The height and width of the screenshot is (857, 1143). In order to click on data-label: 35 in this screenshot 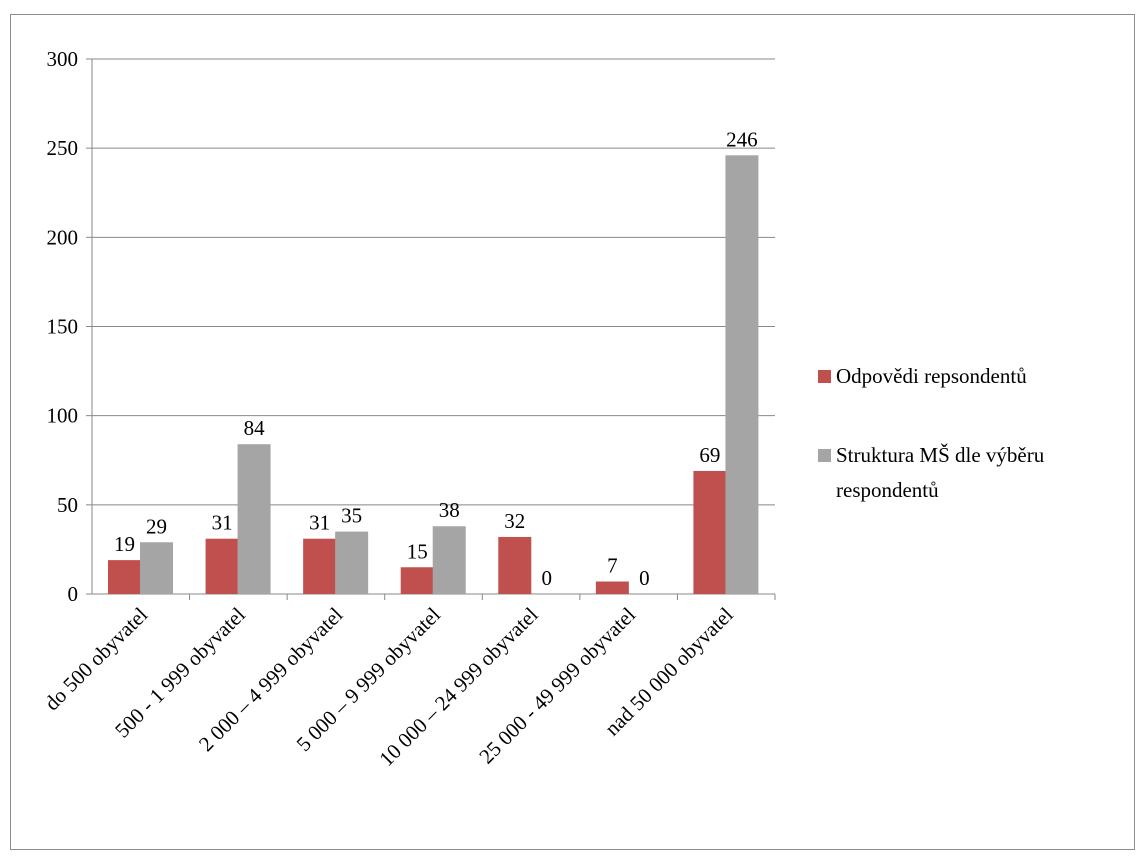, I will do `click(351, 516)`.